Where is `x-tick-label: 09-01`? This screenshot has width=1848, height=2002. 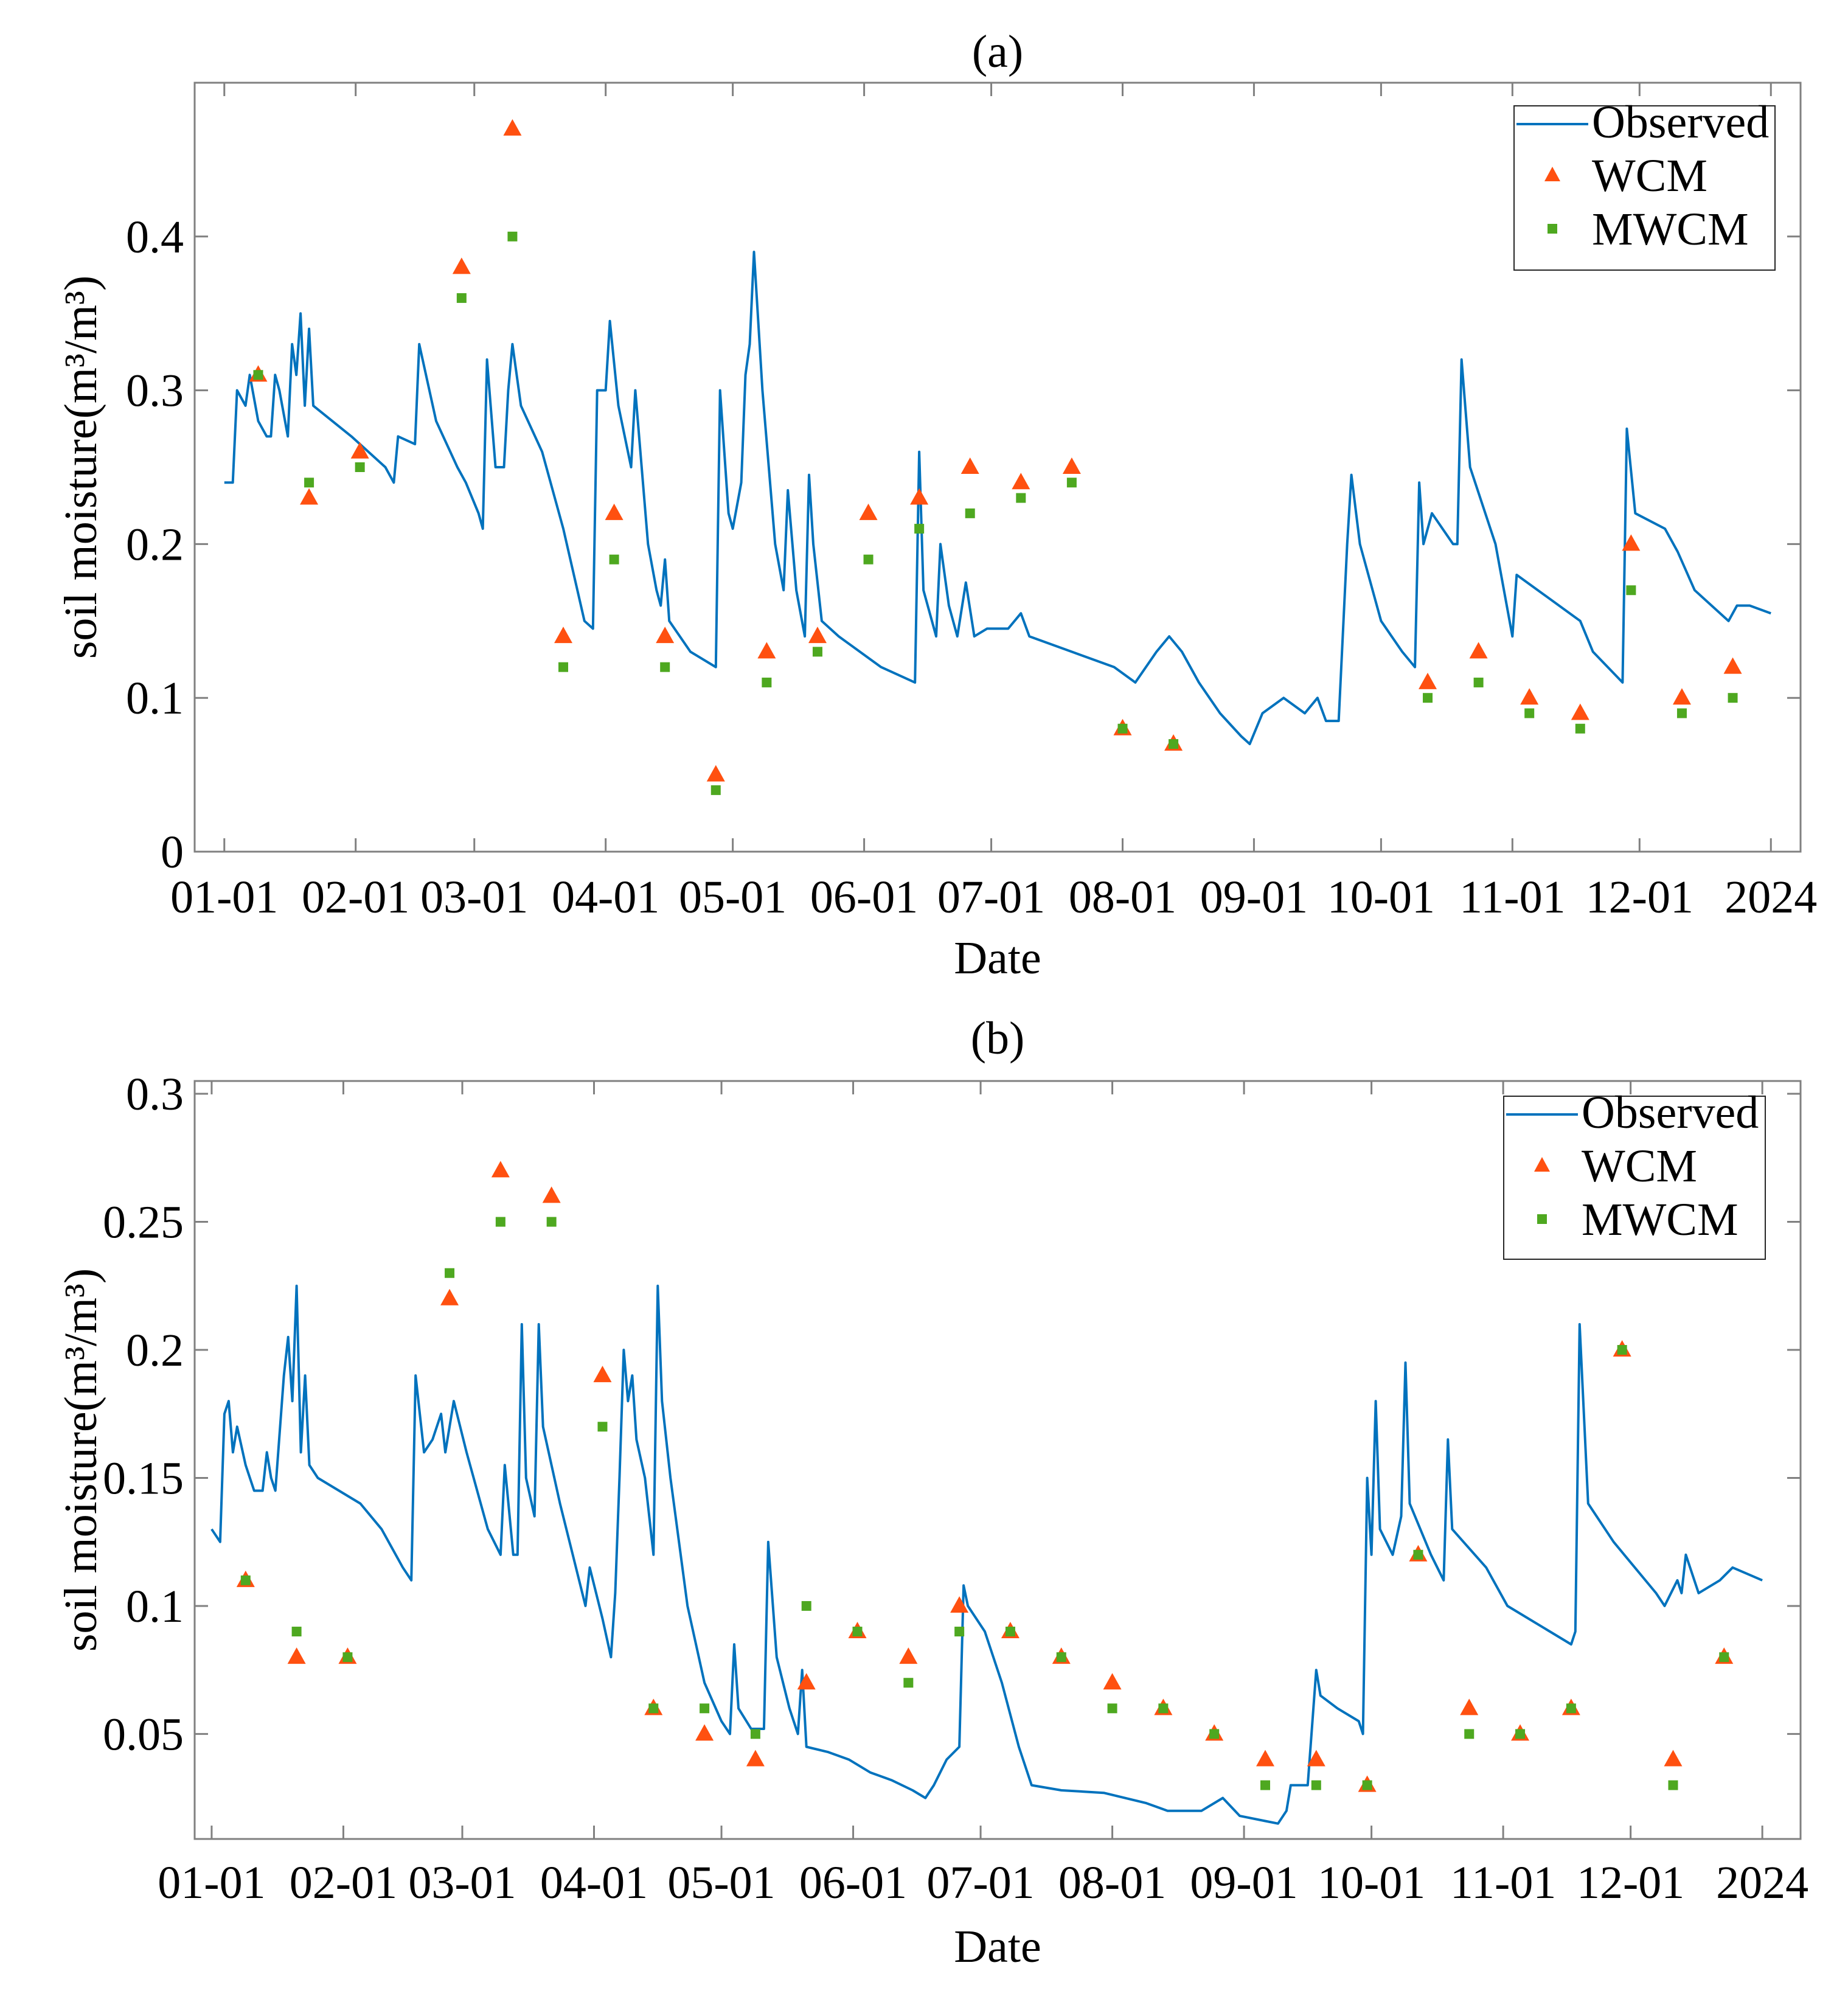
x-tick-label: 09-01 is located at coordinates (1254, 897).